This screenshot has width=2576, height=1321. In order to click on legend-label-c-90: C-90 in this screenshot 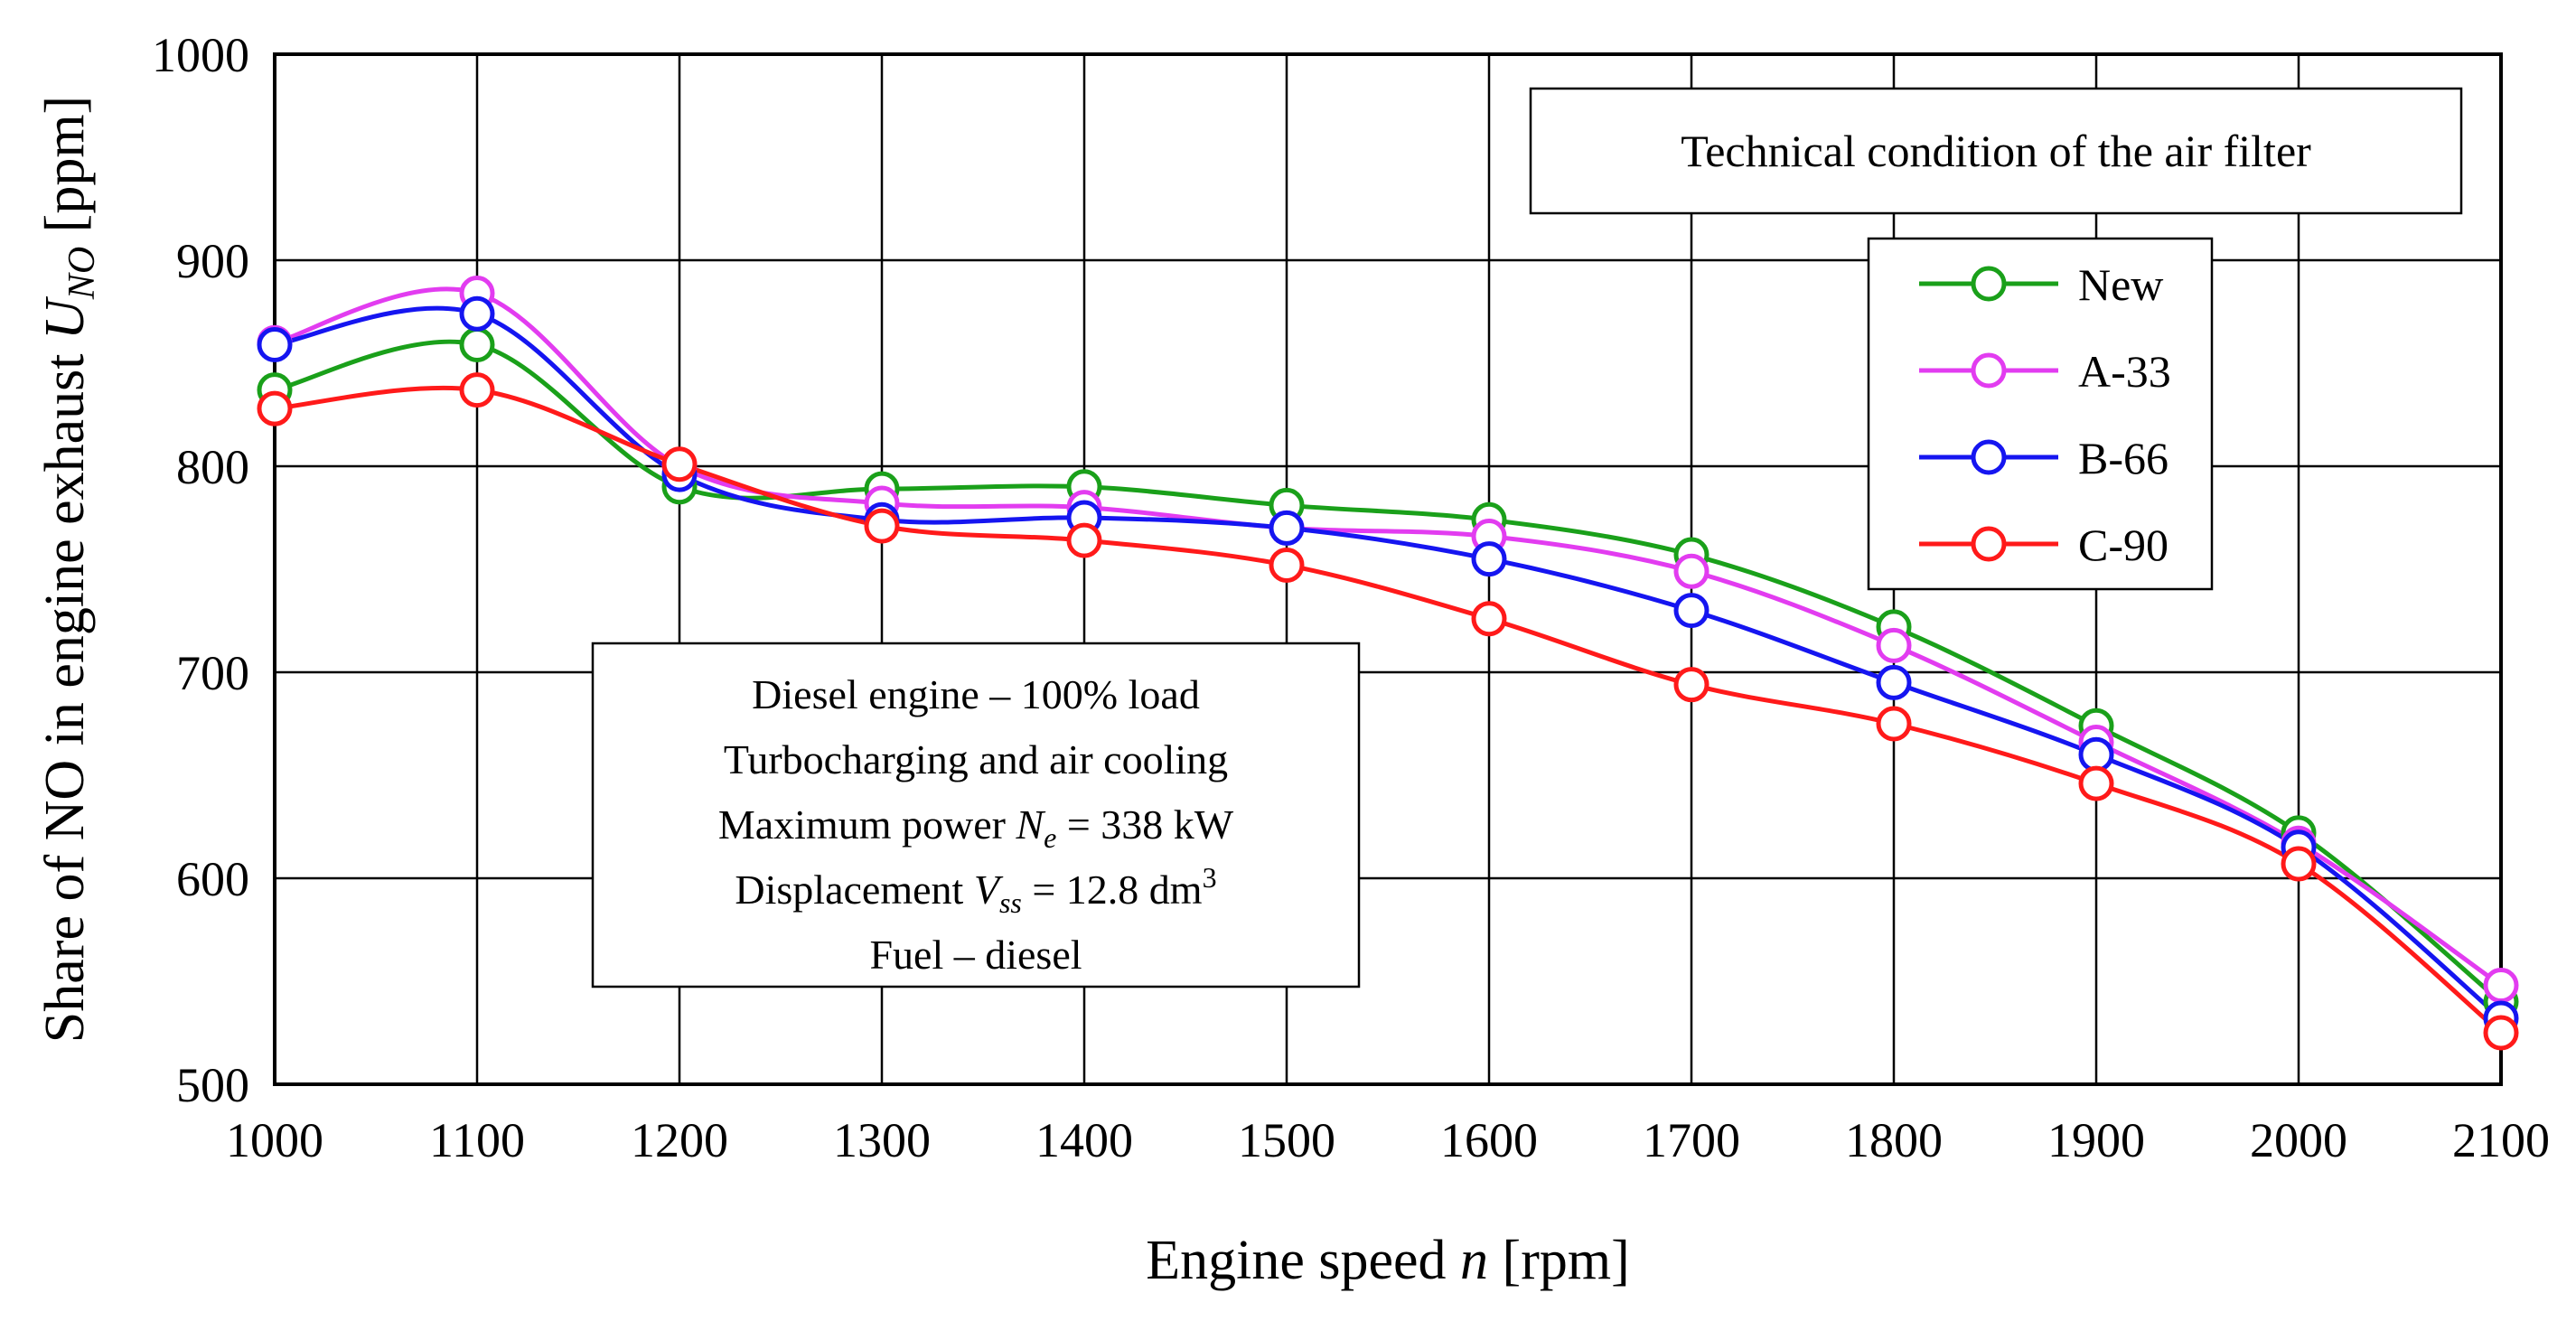, I will do `click(2123, 545)`.